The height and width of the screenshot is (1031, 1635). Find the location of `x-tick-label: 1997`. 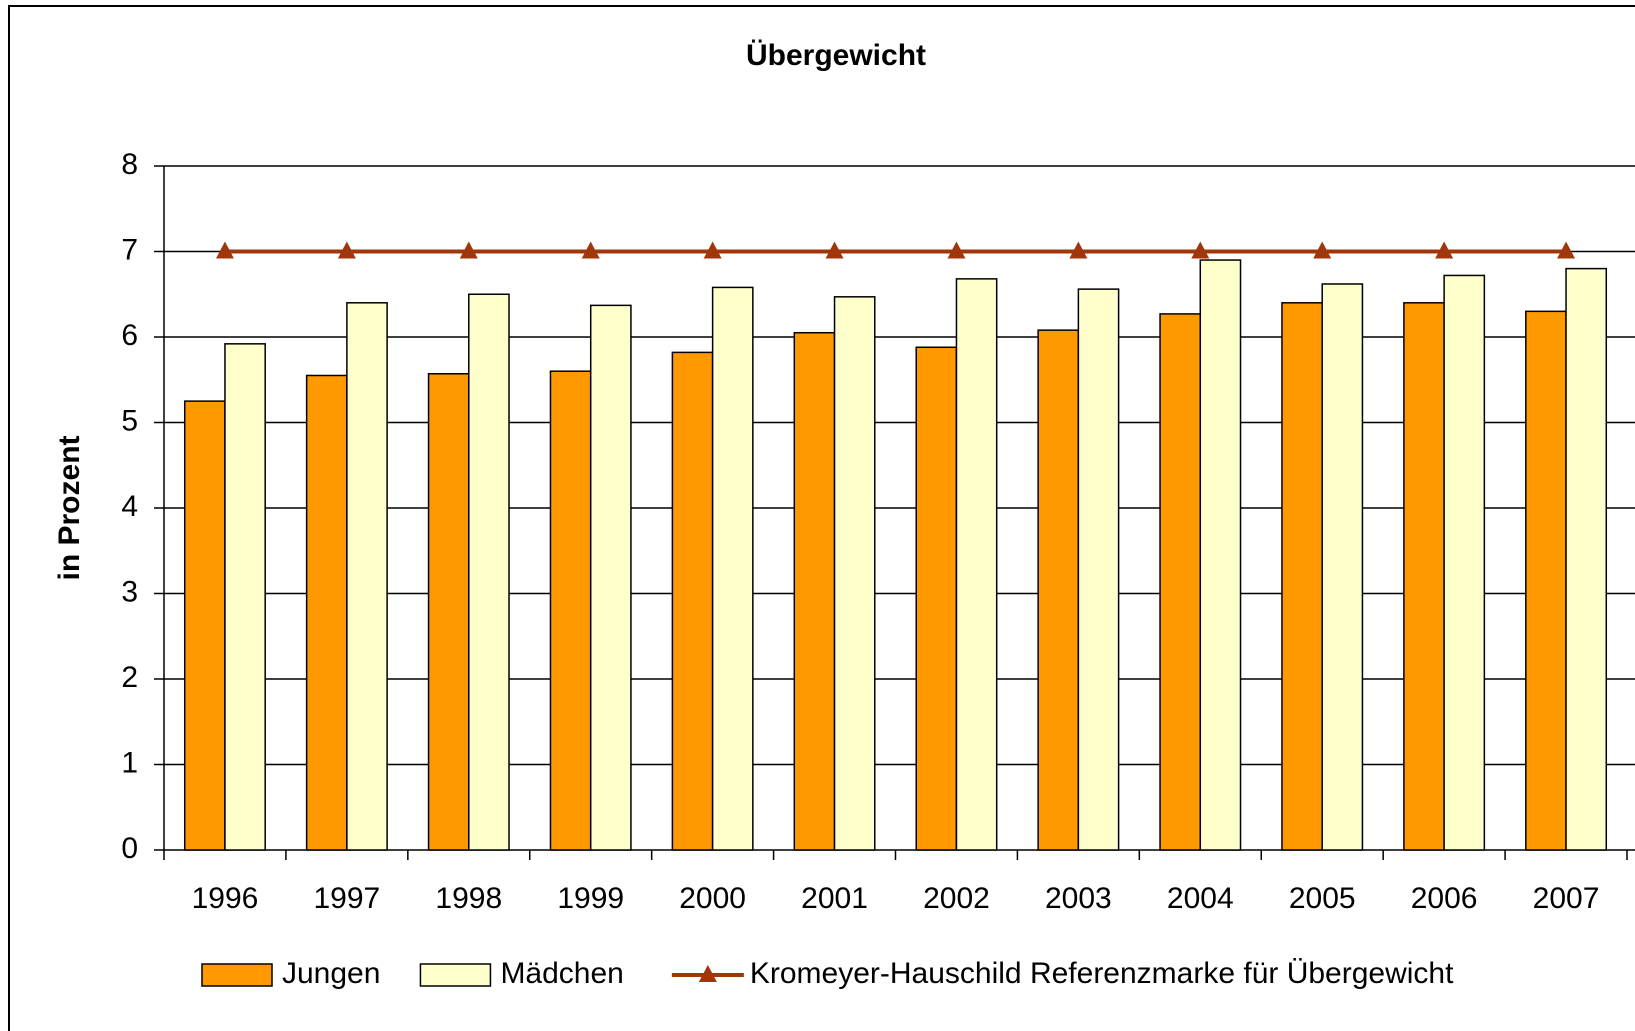

x-tick-label: 1997 is located at coordinates (347, 898).